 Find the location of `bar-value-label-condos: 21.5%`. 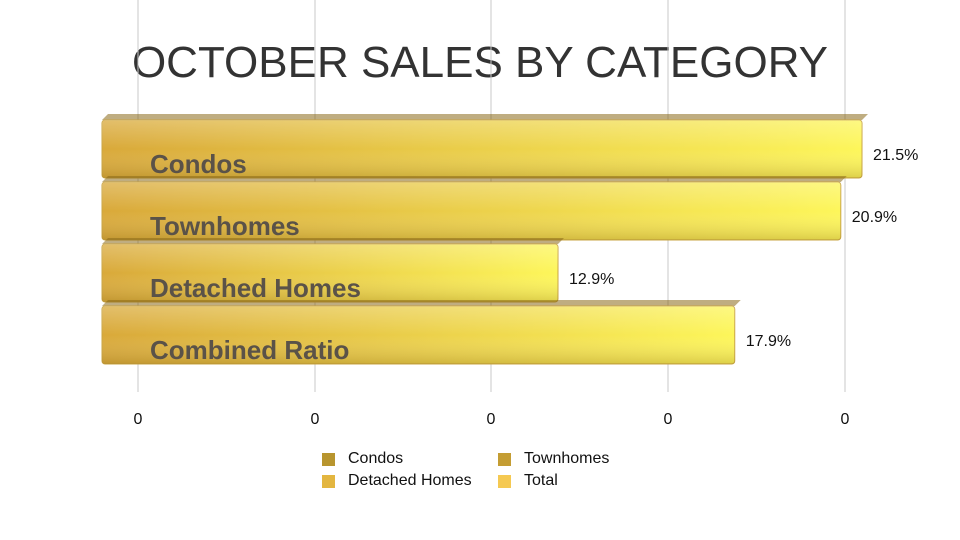

bar-value-label-condos: 21.5% is located at coordinates (895, 155).